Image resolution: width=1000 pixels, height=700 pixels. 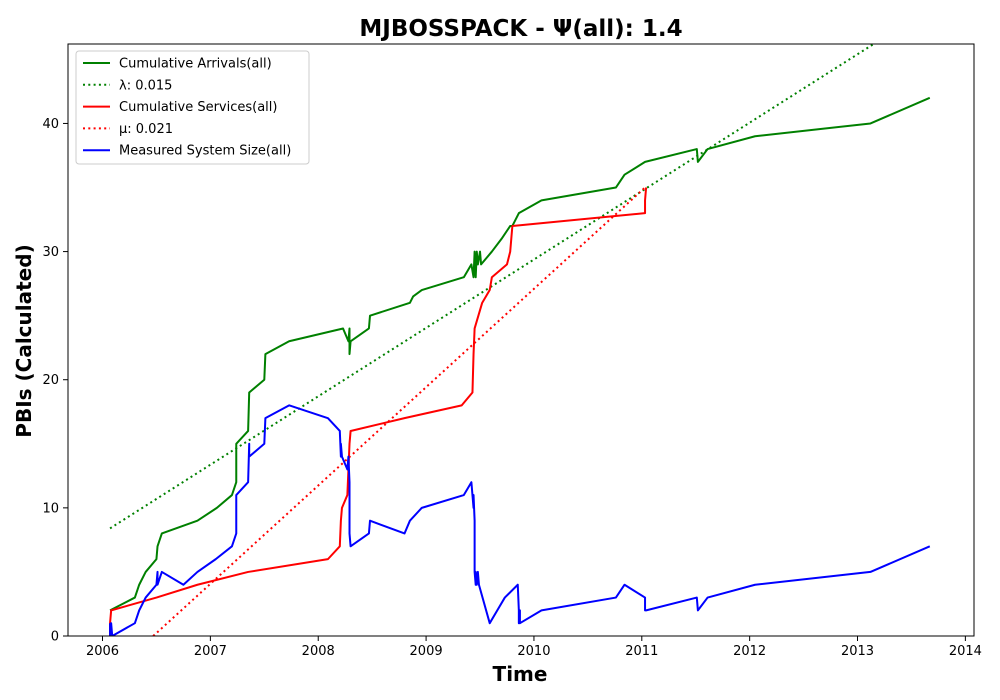 I want to click on y-tick-label: 0, so click(x=55, y=637).